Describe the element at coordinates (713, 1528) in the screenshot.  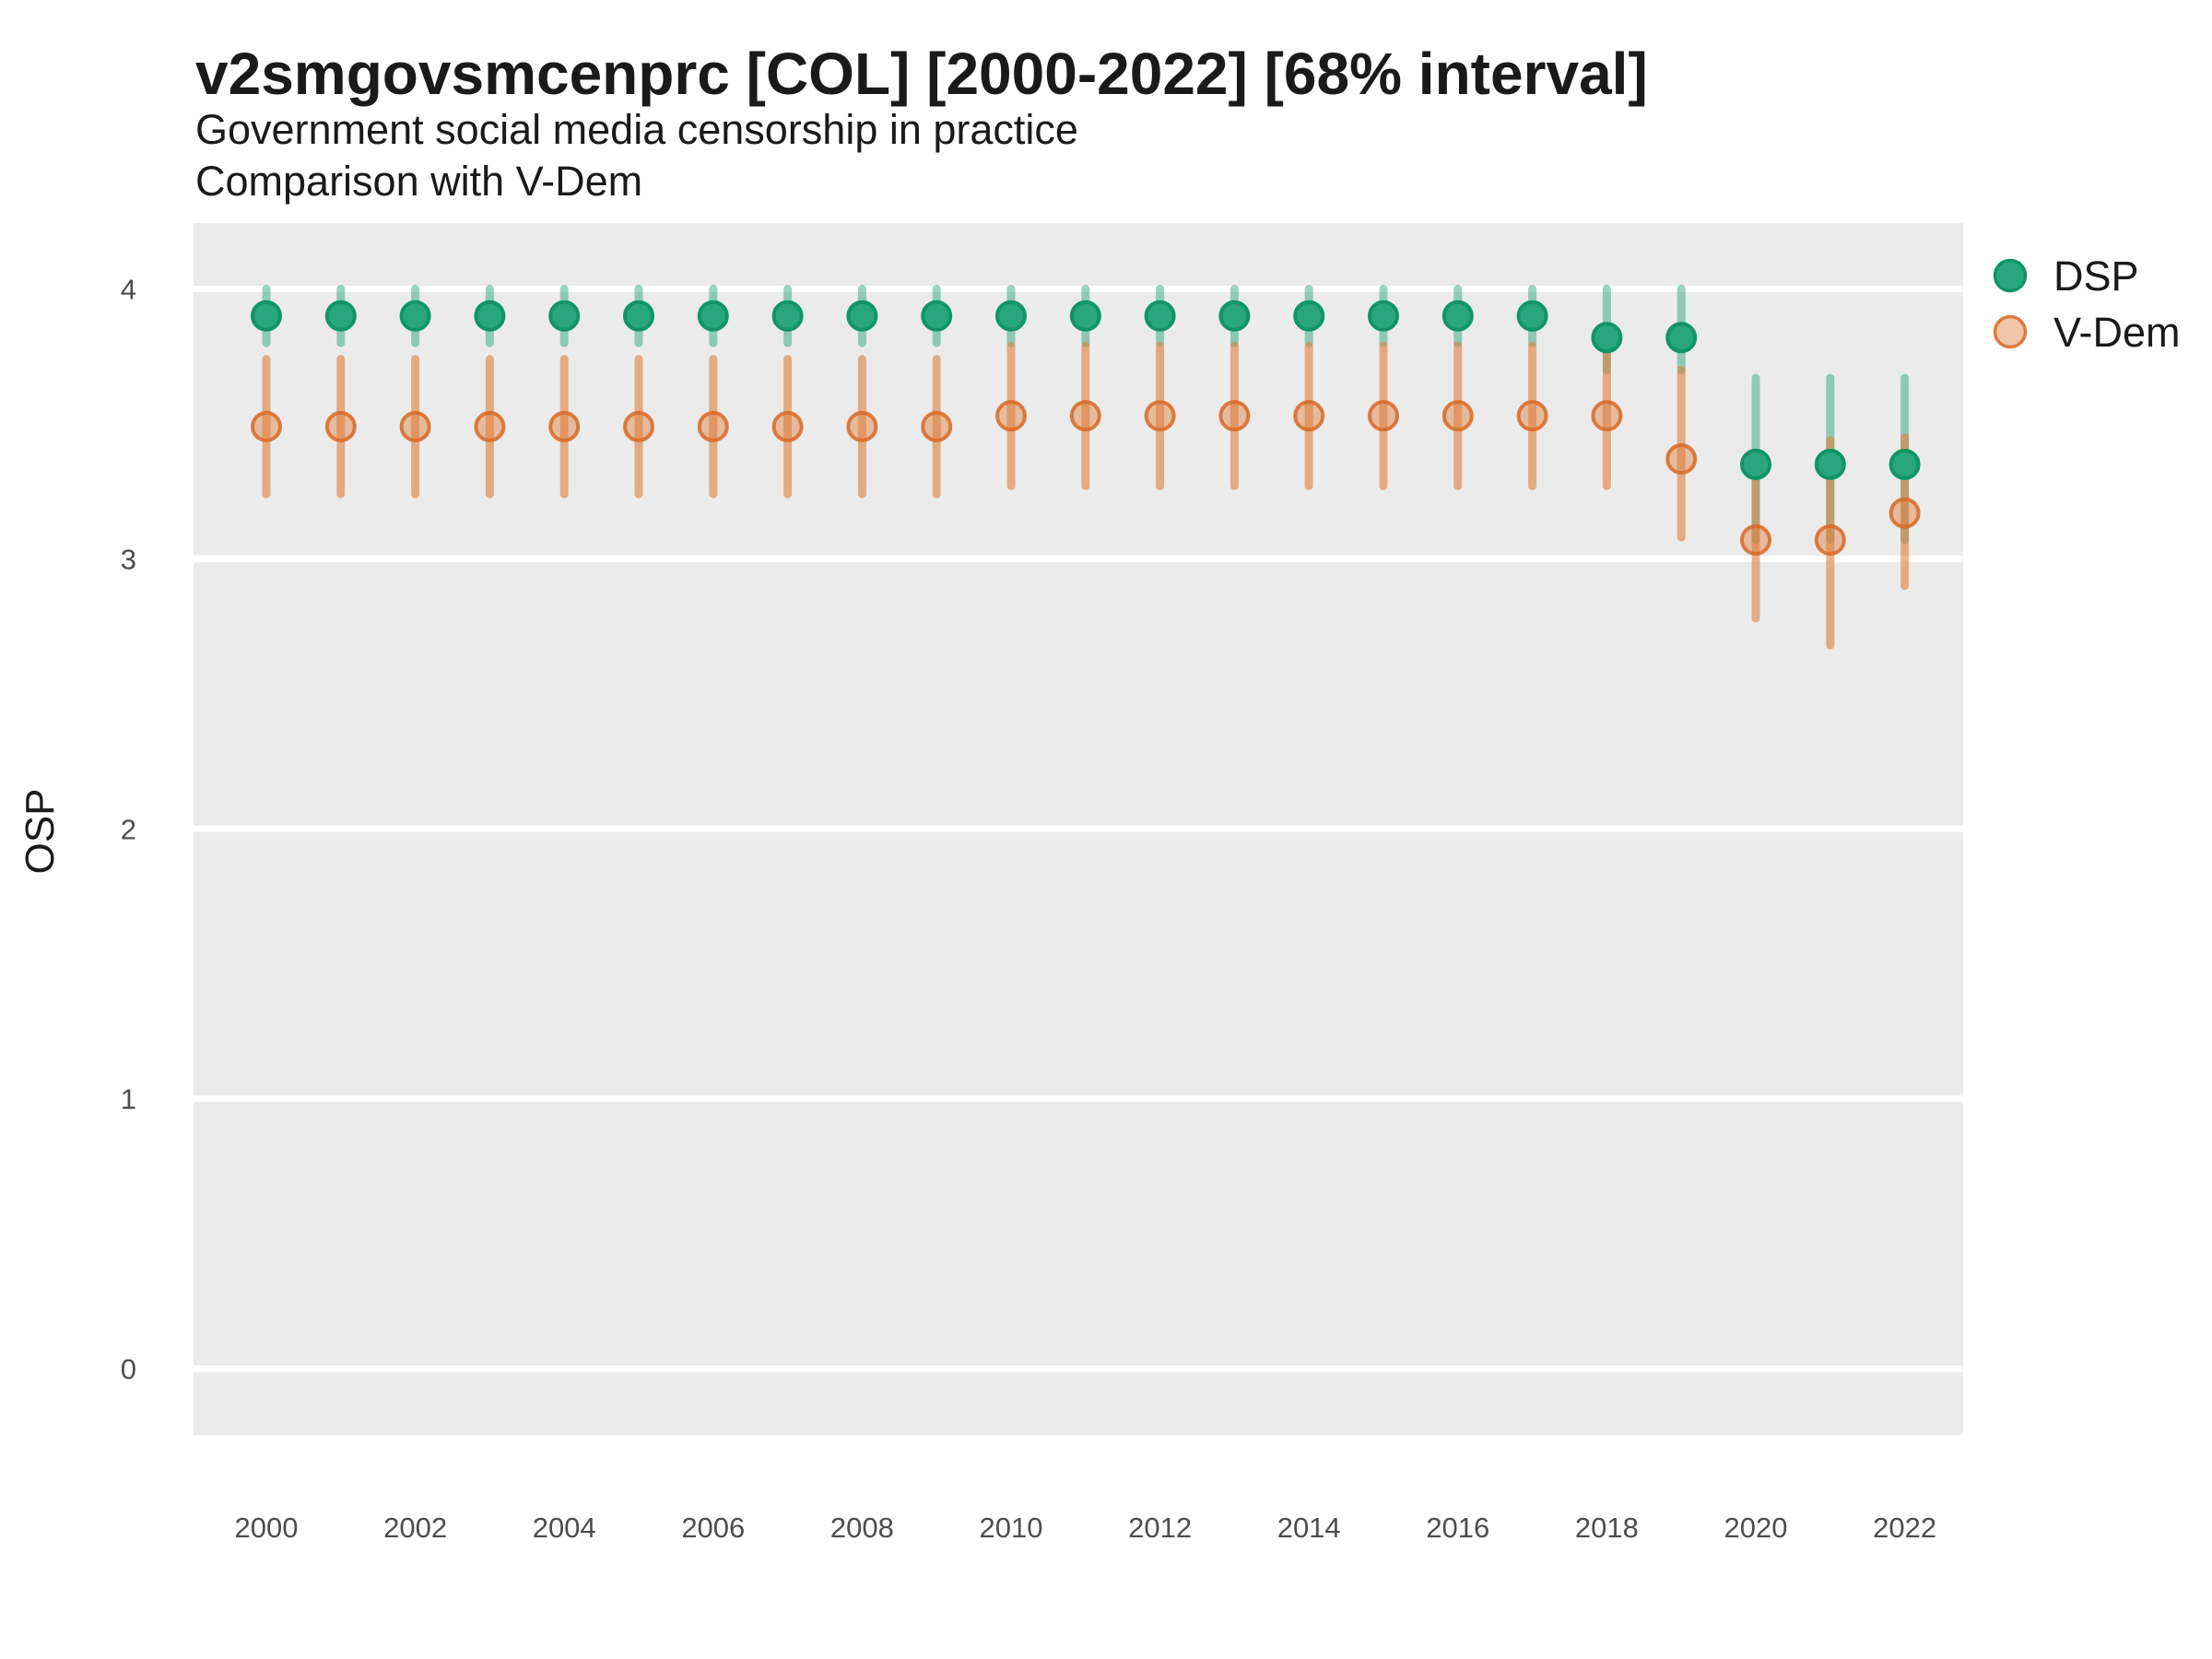
I see `x-tick-label: 2006` at that location.